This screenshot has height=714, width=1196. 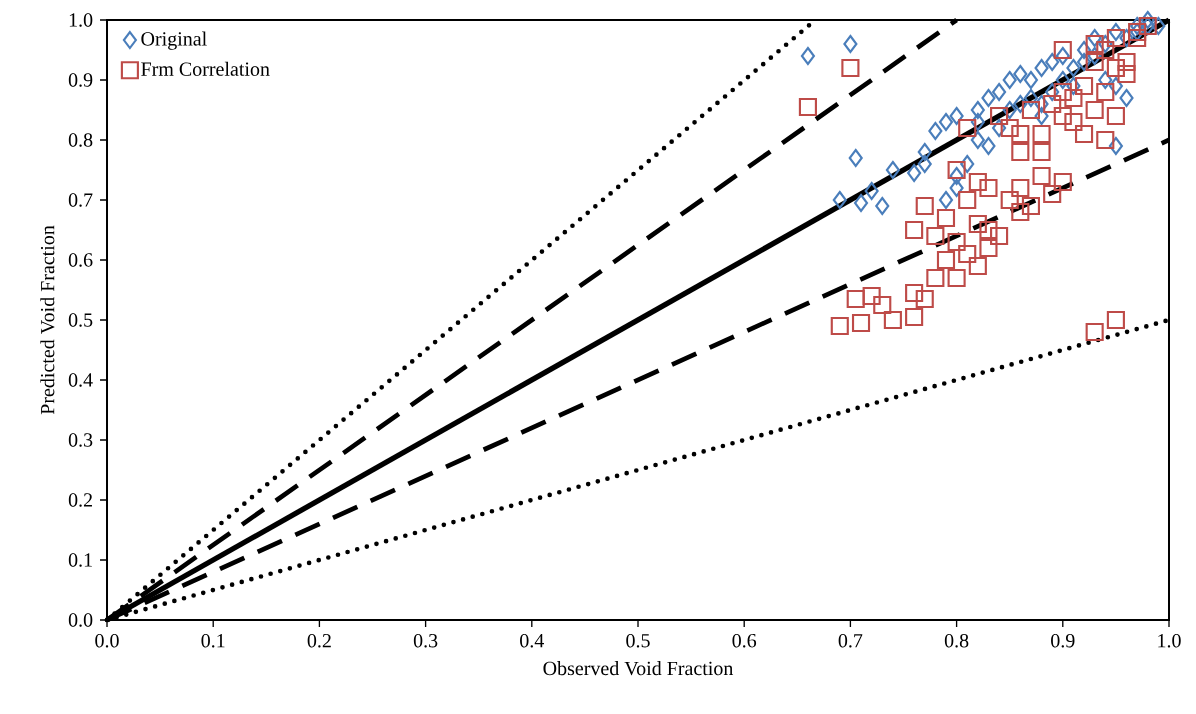 What do you see at coordinates (80, 320) in the screenshot?
I see `y-tick-label: 0.5` at bounding box center [80, 320].